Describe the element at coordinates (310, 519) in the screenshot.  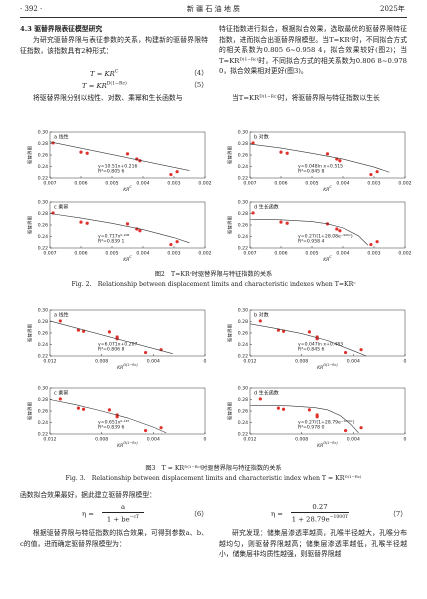
I see `eq-denominator: 1 + 28.79e` at that location.